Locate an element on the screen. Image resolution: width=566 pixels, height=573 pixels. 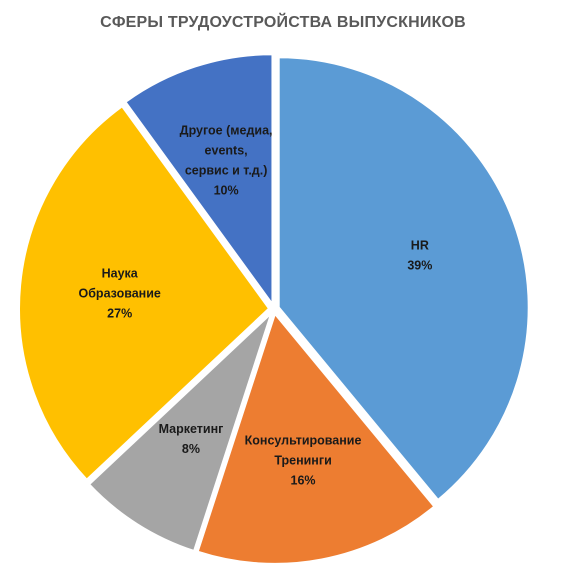
slice-value-label: 39% is located at coordinates (419, 266).